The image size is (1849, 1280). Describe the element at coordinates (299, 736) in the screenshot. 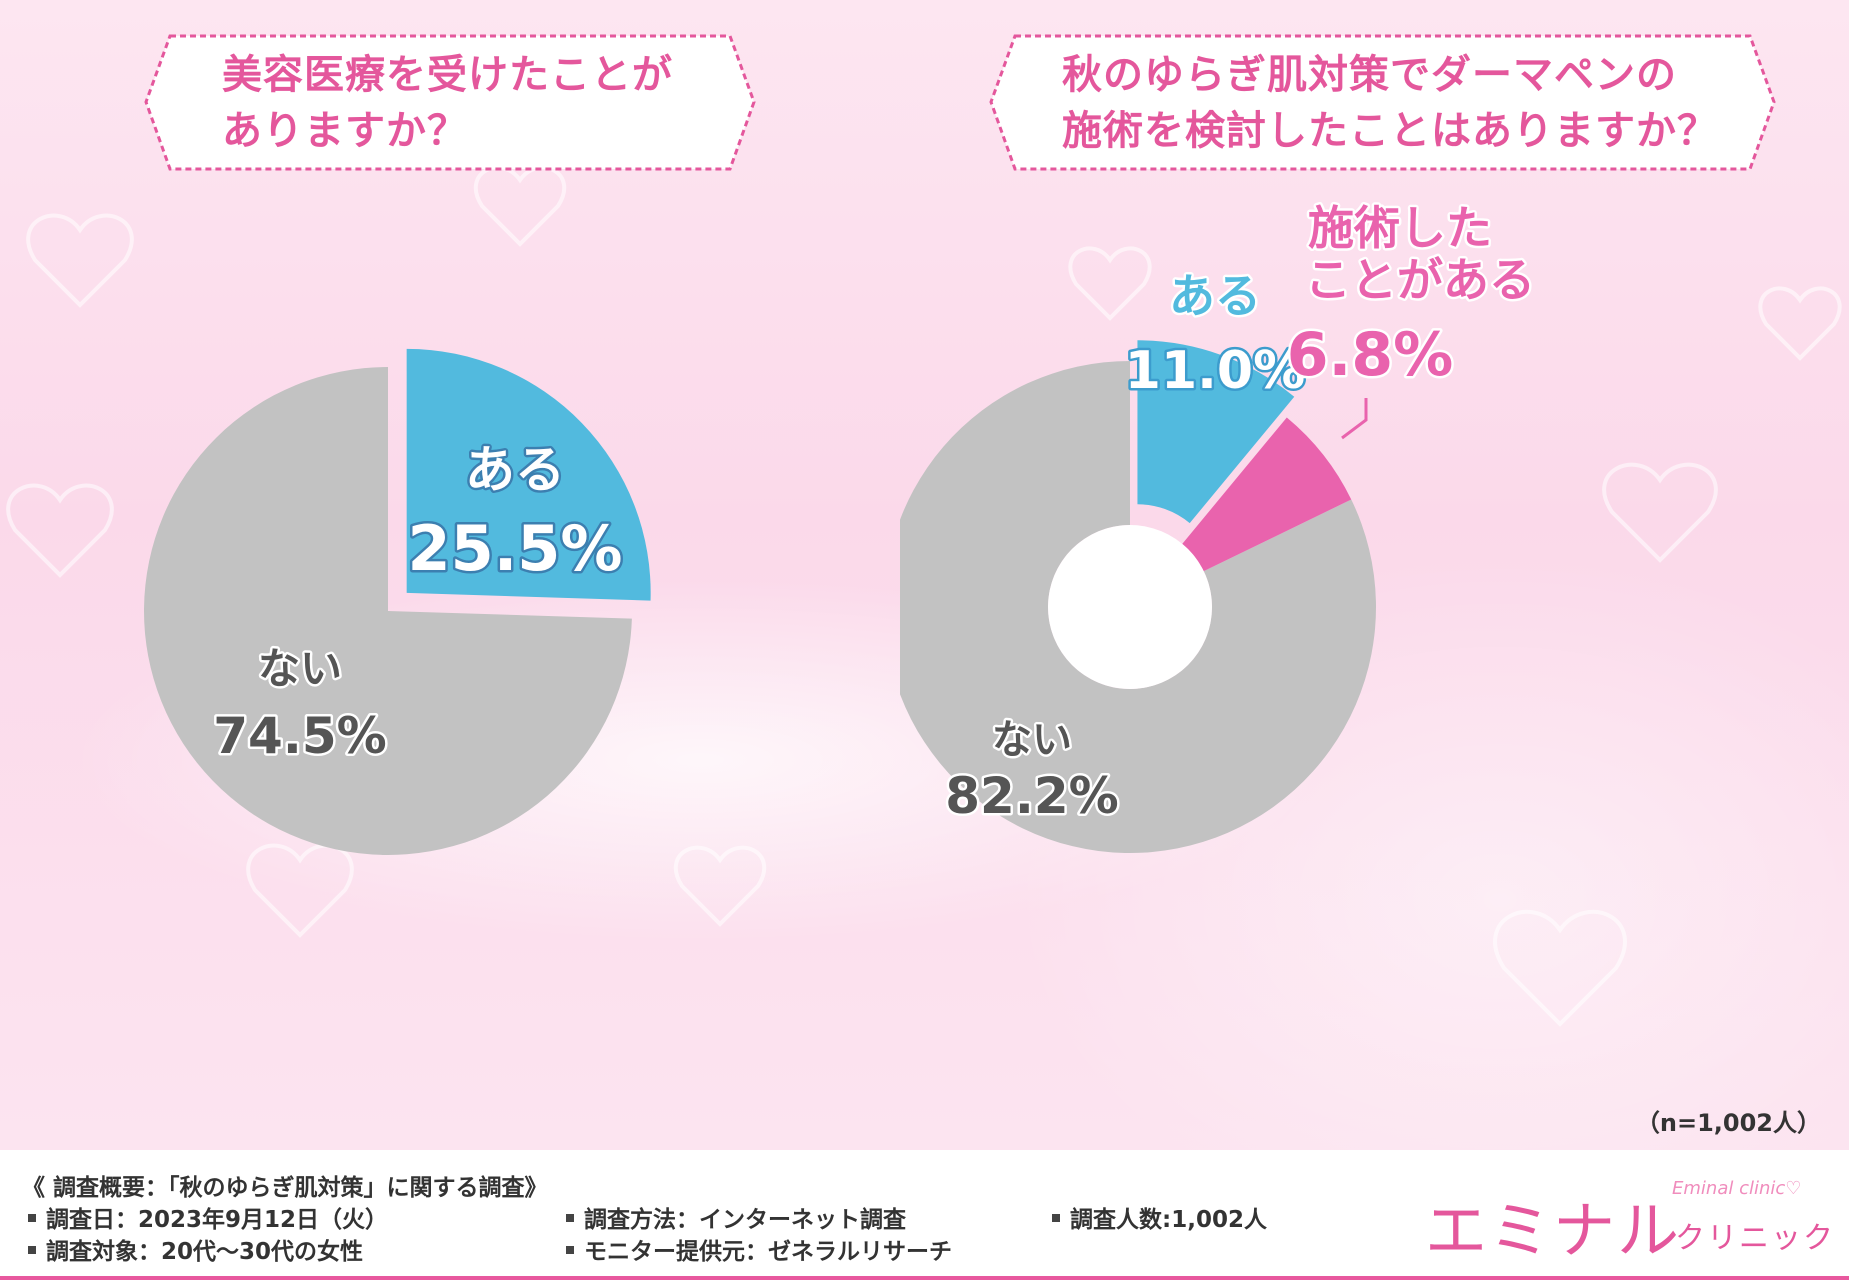

I see `slice-value-nai: 74.5%` at that location.